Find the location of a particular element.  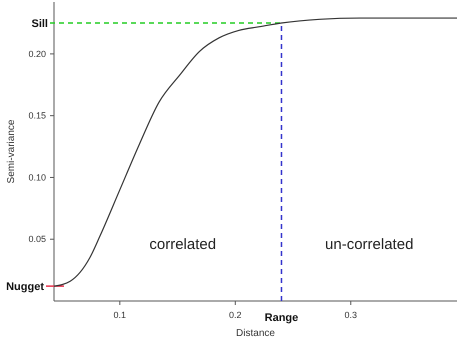

annotation: un-correlated is located at coordinates (369, 244).